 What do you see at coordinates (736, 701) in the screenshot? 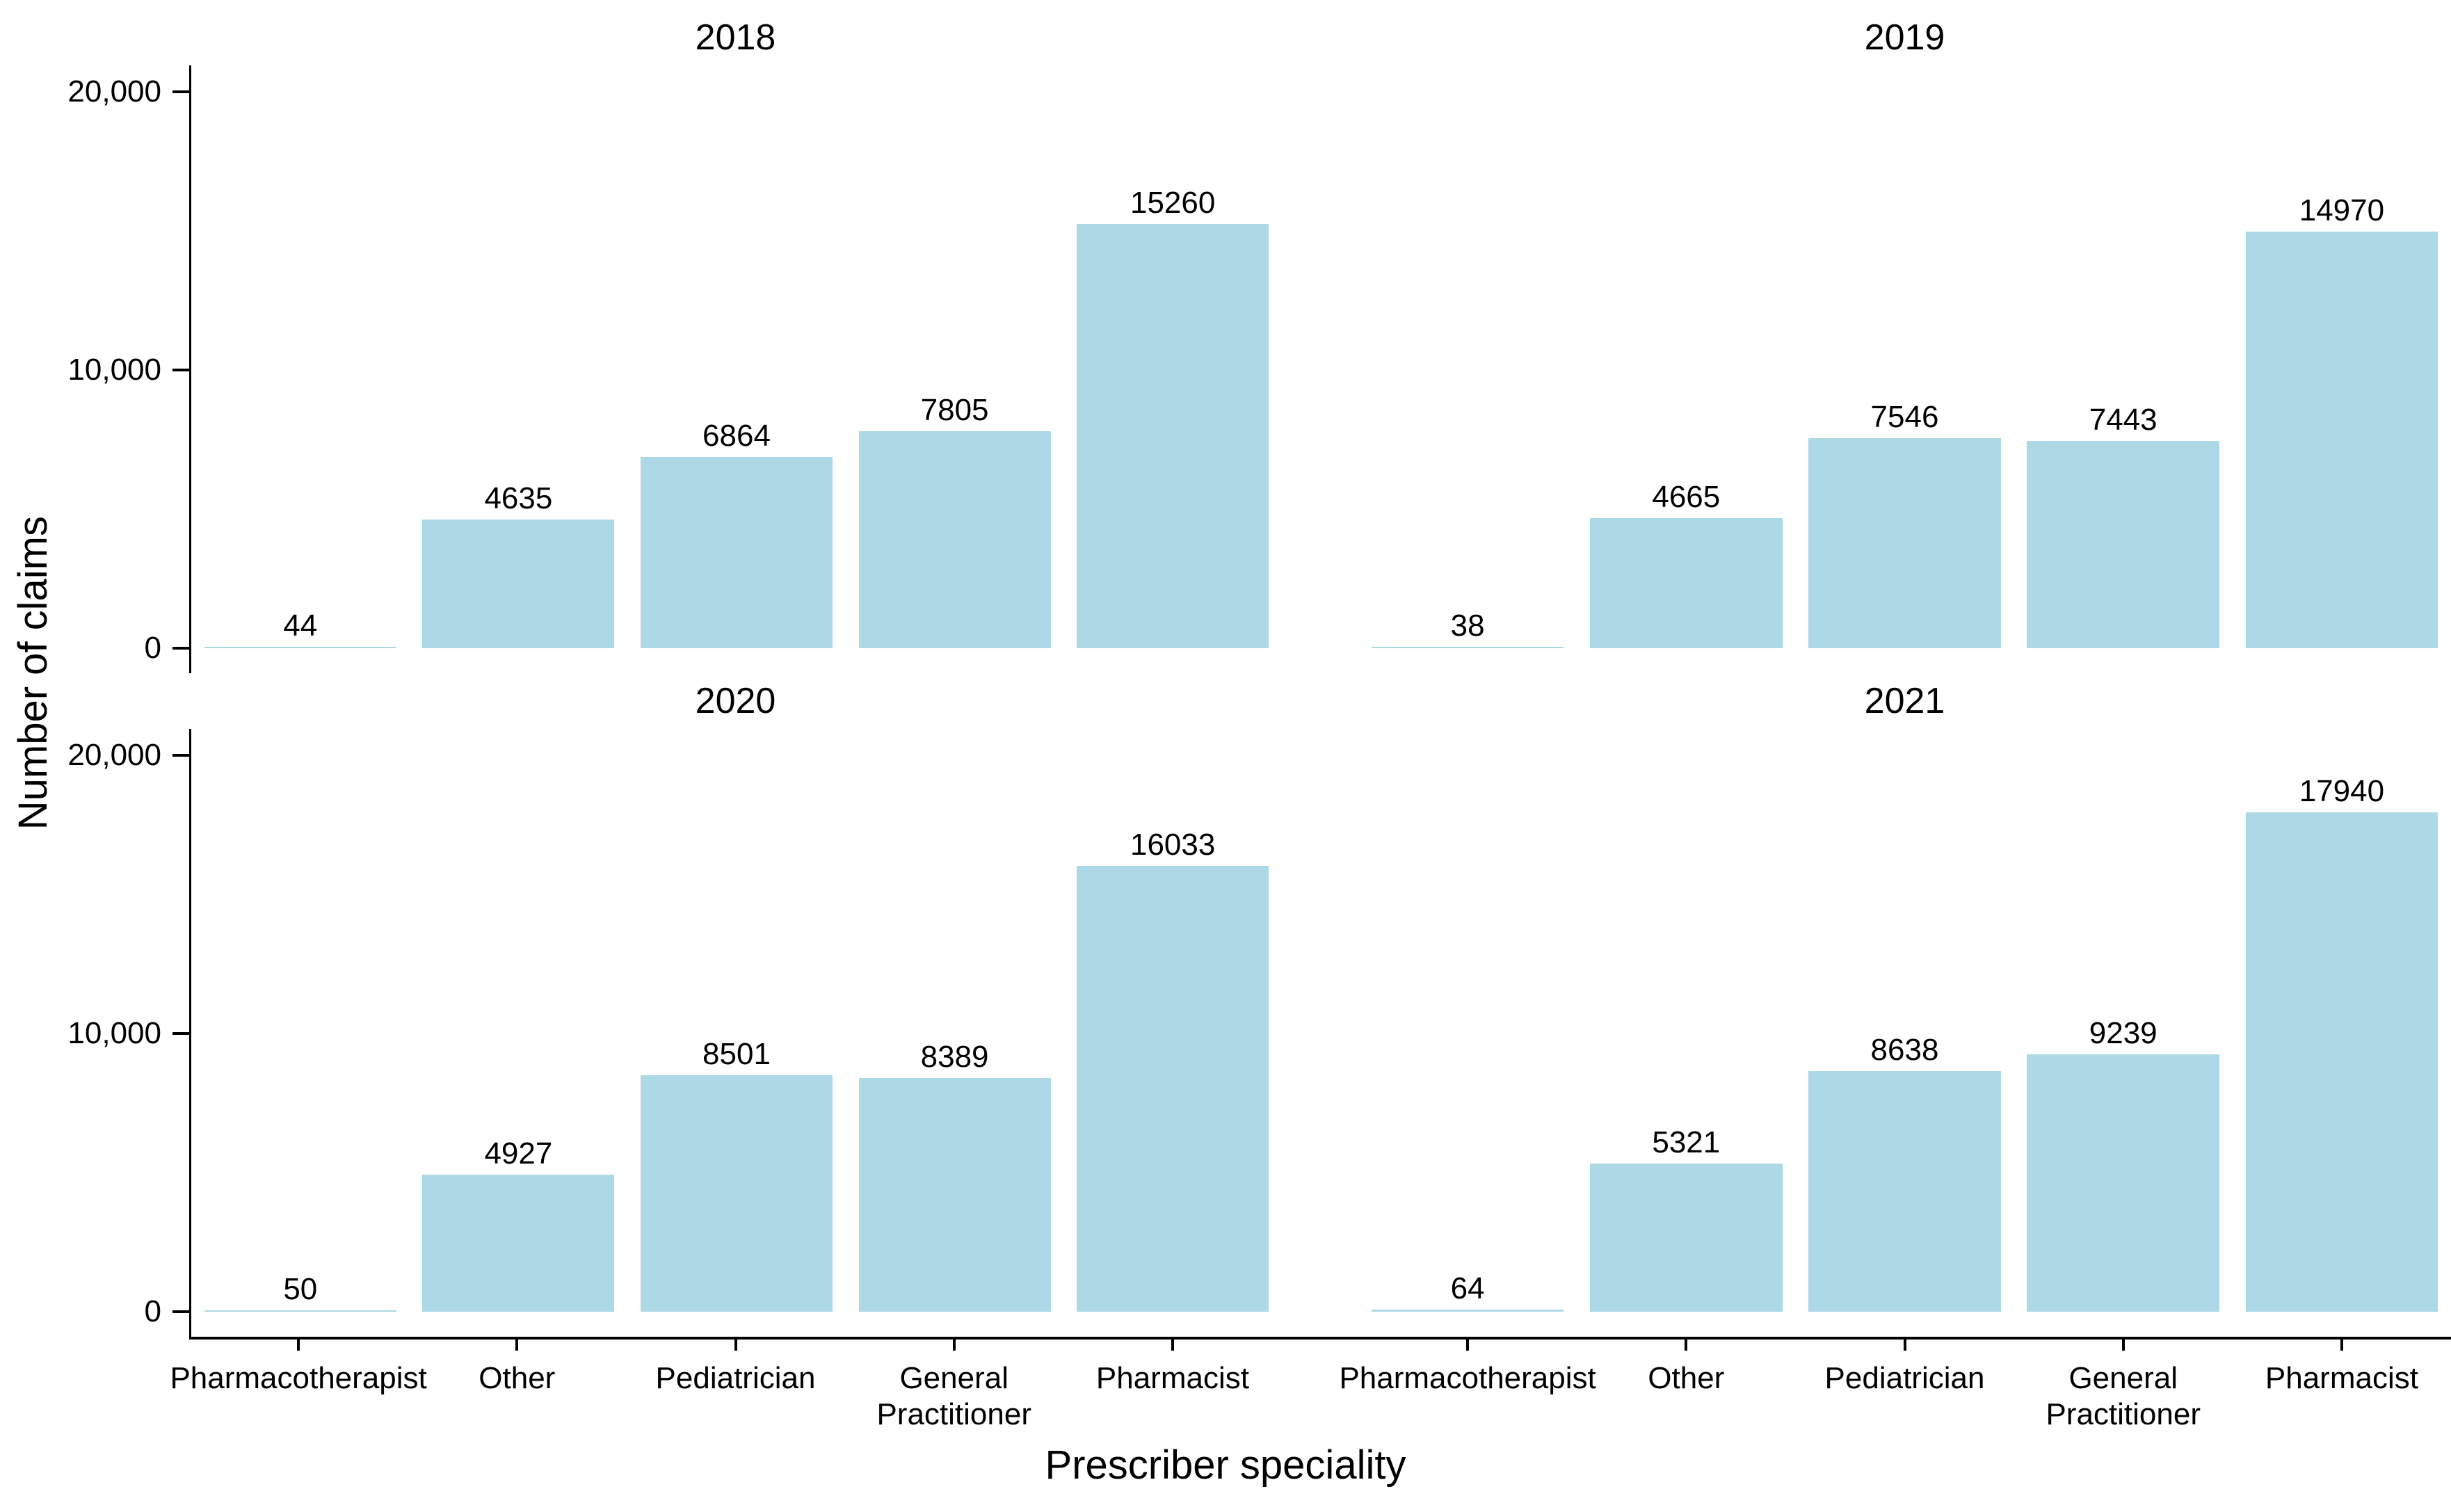
I see `facet-title: 2020` at bounding box center [736, 701].